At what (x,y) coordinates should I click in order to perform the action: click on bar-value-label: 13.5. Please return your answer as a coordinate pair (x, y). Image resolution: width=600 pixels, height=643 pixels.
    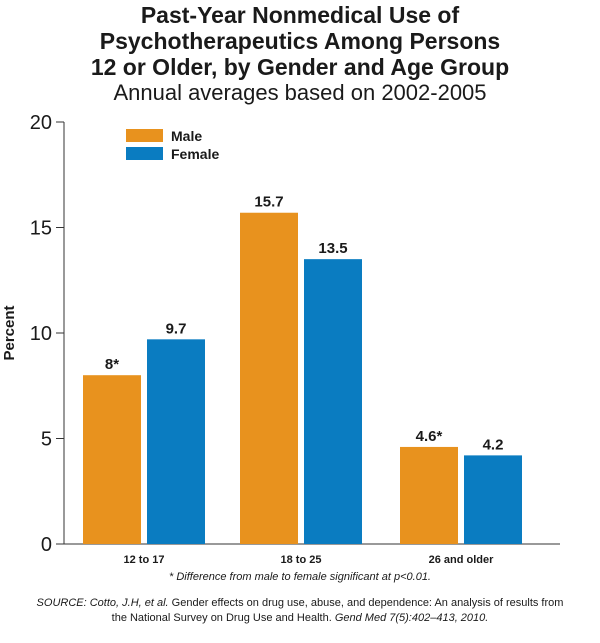
    Looking at the image, I should click on (332, 248).